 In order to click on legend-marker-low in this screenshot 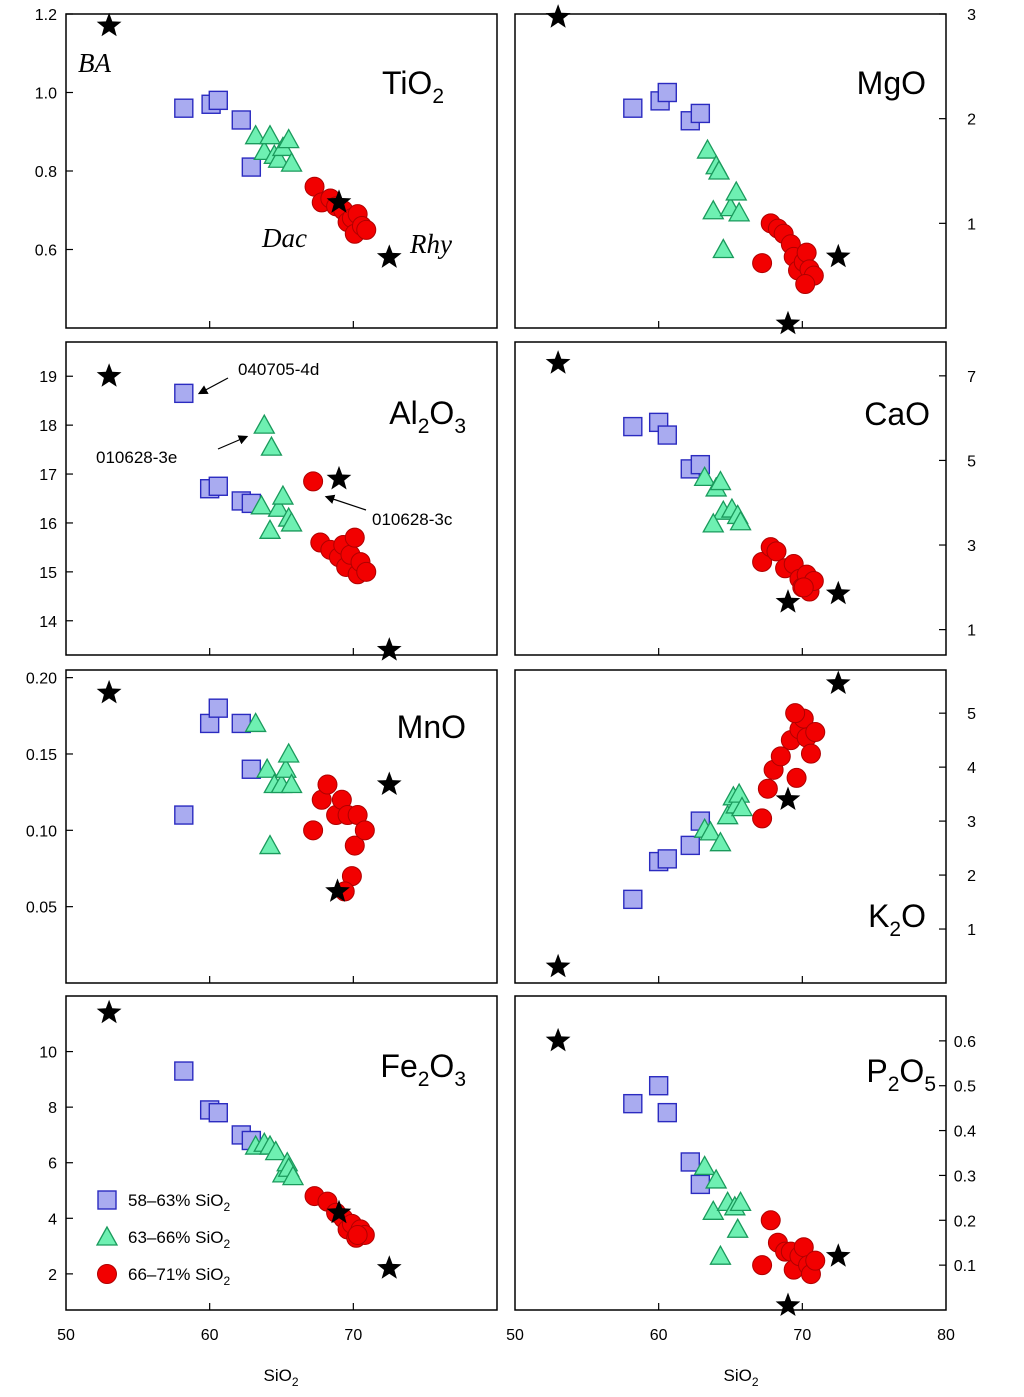, I will do `click(107, 1200)`.